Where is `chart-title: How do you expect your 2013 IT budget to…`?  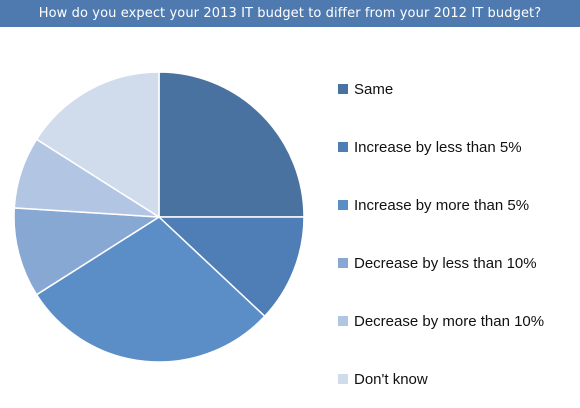 chart-title: How do you expect your 2013 IT budget to… is located at coordinates (290, 13).